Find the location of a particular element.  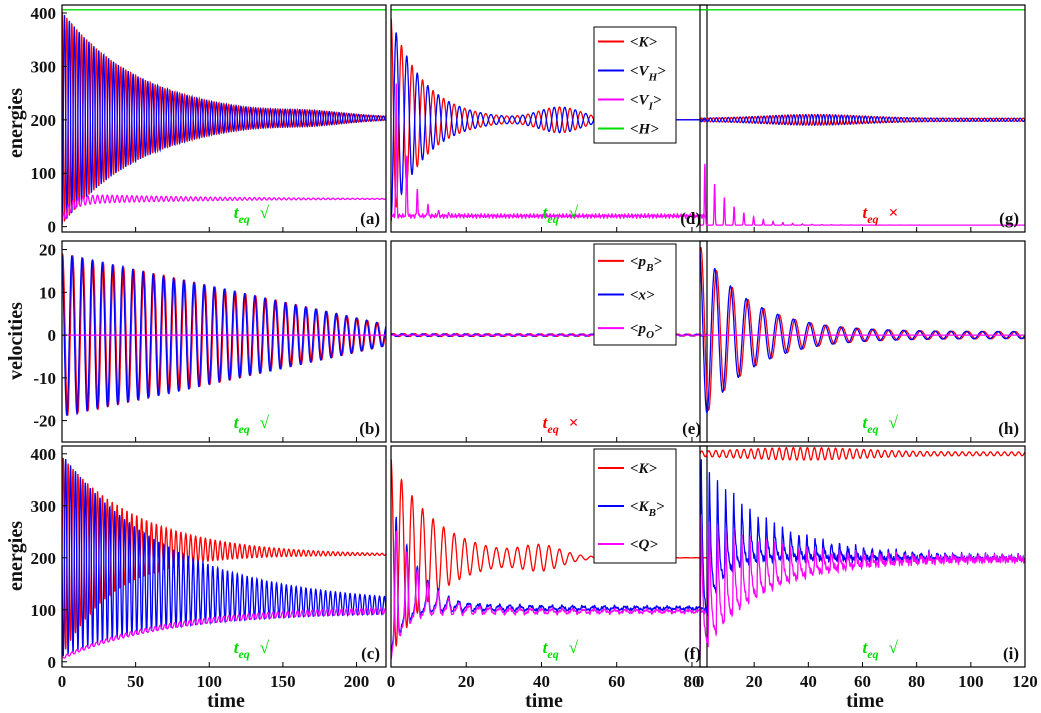

x-axis-label-right: time is located at coordinates (865, 701).